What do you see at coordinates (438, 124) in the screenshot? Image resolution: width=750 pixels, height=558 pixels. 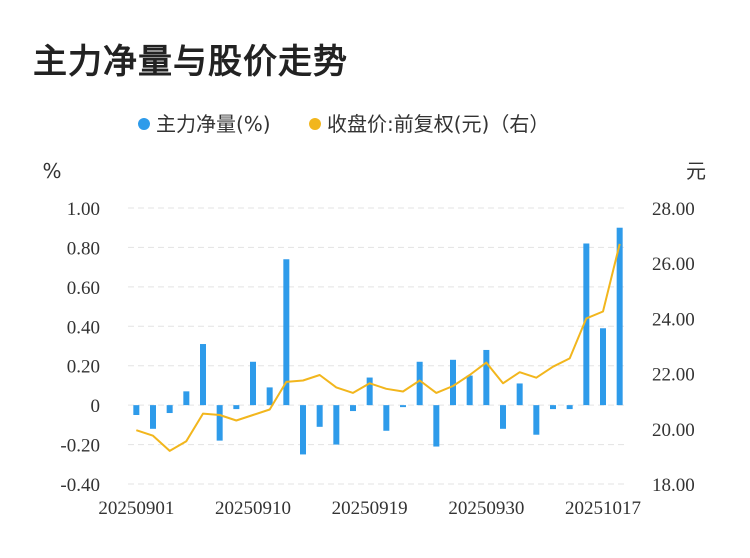 I see `legend-label-line: 收盘价:前复权(元)（右）` at bounding box center [438, 124].